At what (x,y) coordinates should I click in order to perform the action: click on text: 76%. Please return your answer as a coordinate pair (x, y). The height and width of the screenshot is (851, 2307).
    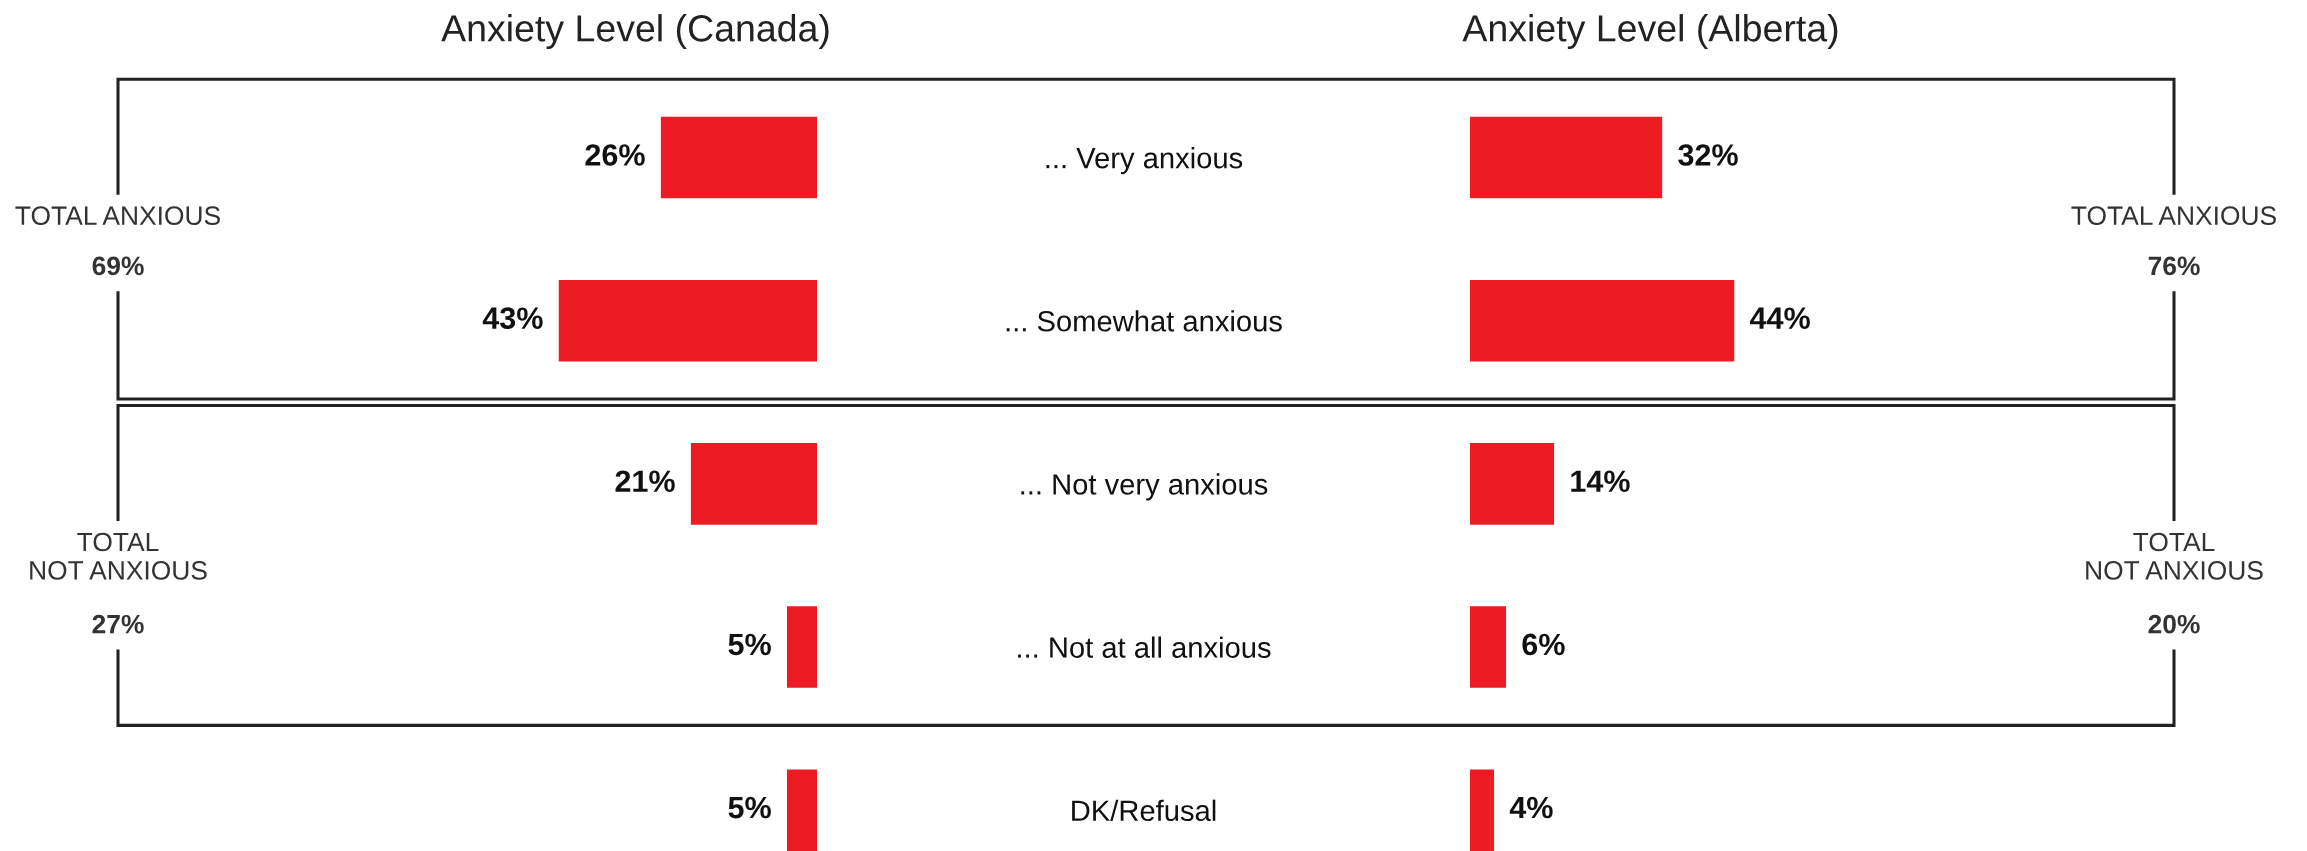
    Looking at the image, I should click on (2174, 266).